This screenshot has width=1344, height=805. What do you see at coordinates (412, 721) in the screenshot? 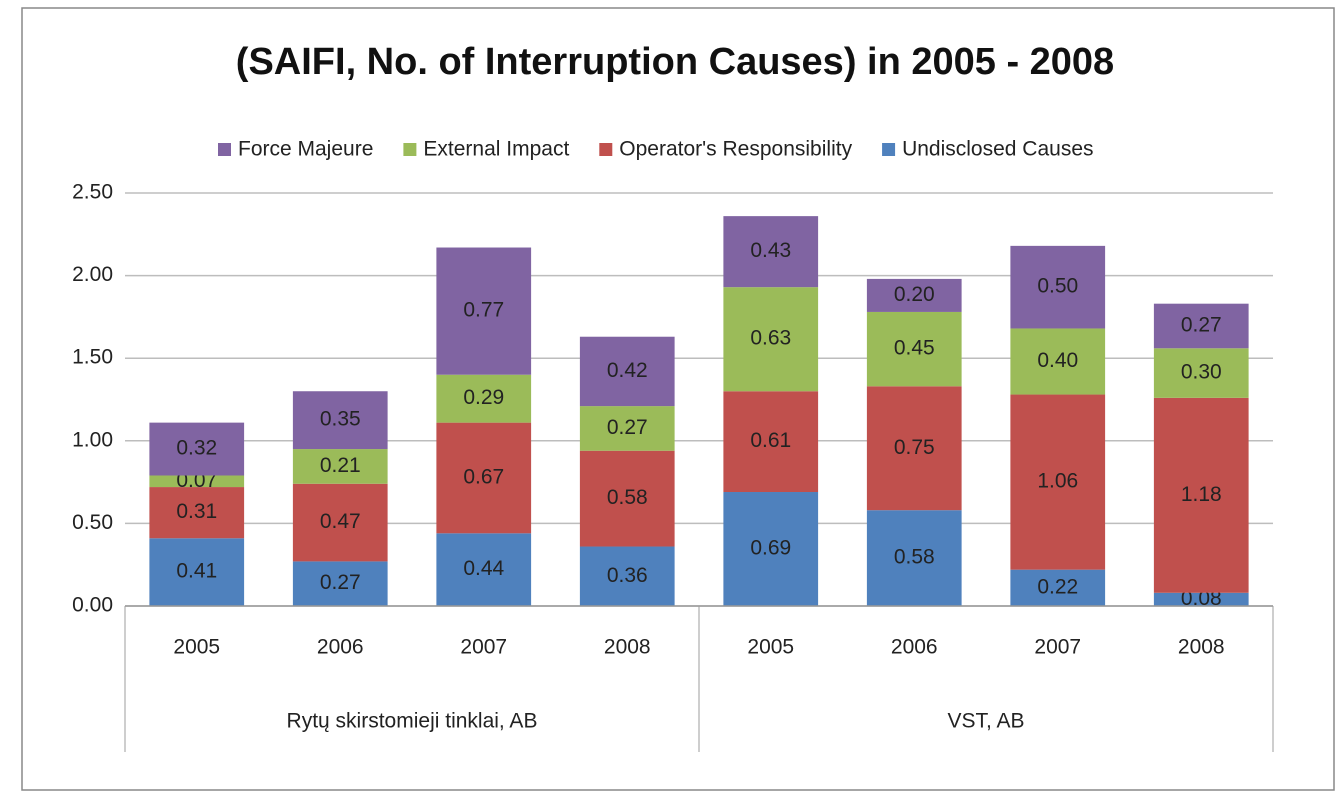
I see `group-label: Rytų skirstomieji tinklai, AB` at bounding box center [412, 721].